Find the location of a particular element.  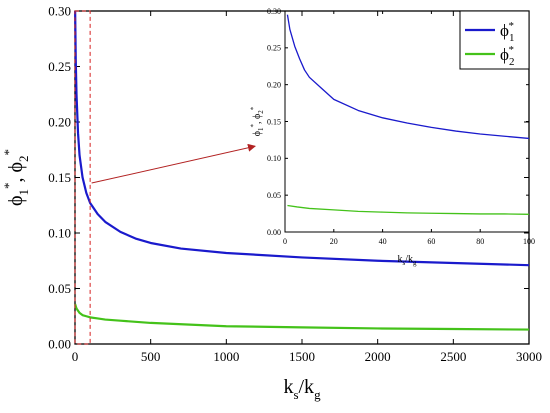

zoom-region-box is located at coordinates (82, 177).